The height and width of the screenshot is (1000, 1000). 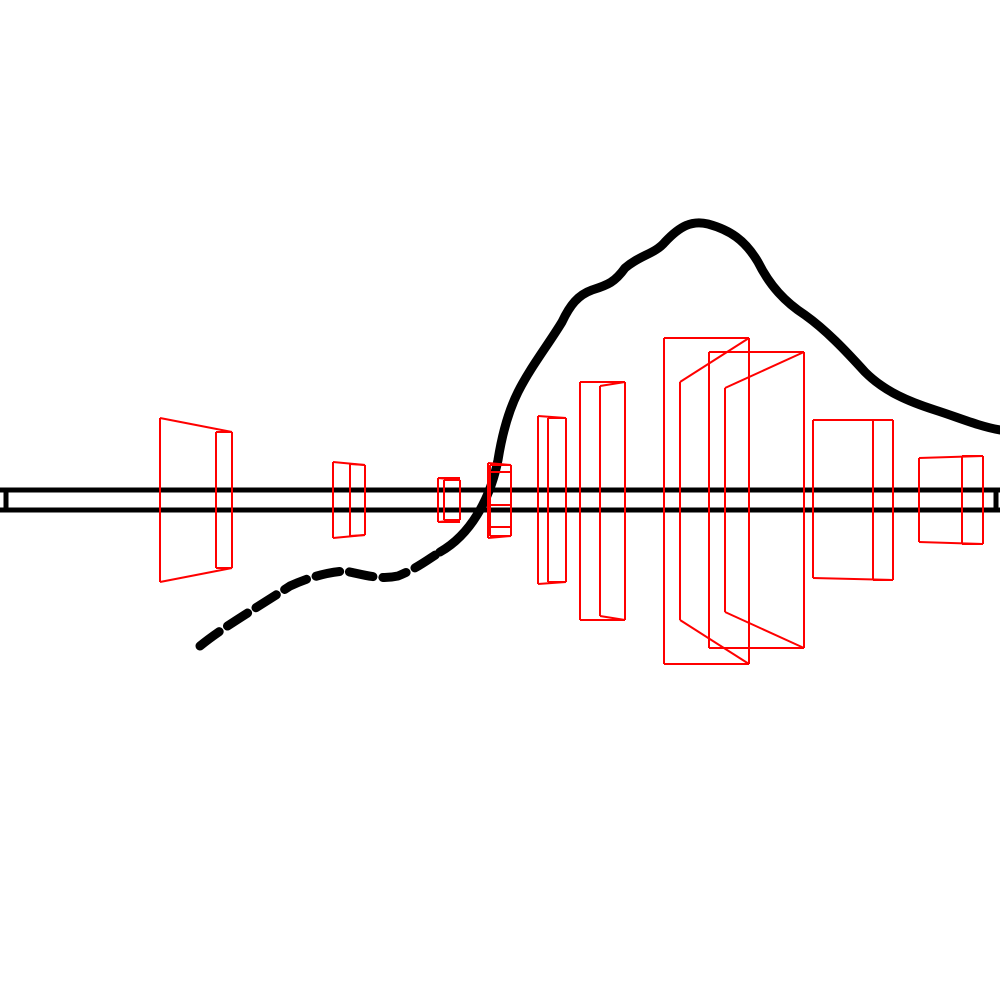 I want to click on track, so click(x=500, y=500).